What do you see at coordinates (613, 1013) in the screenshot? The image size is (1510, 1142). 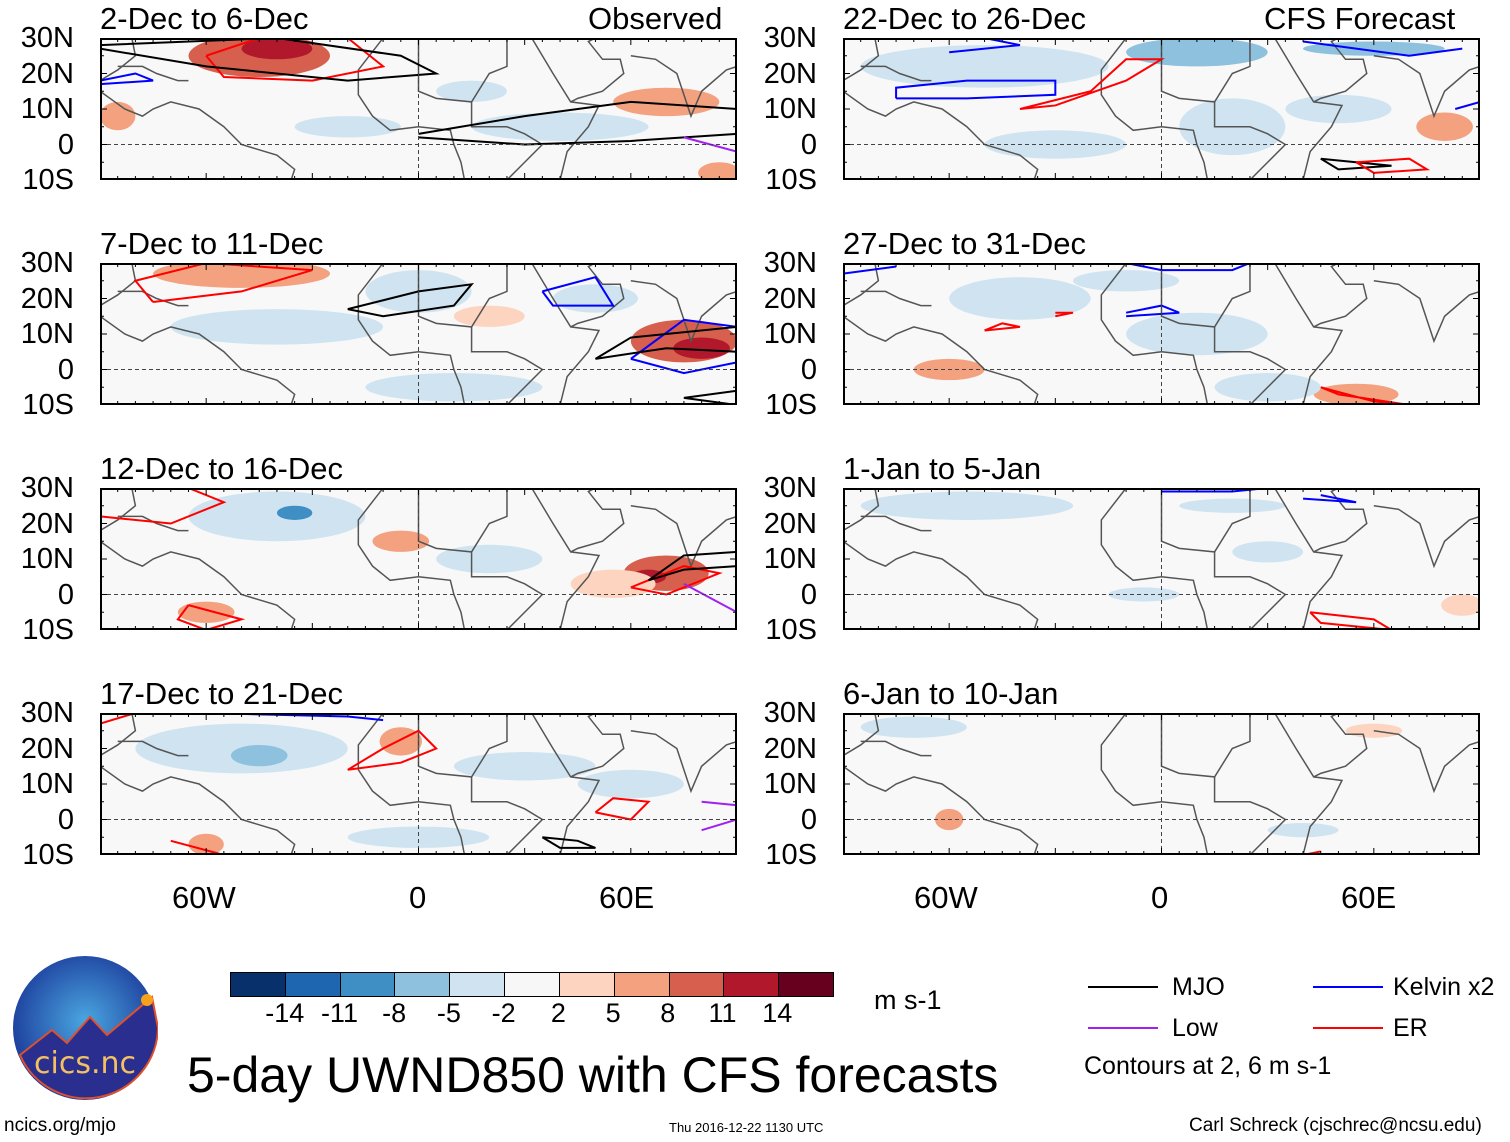 I see `colorbar-tick-label: 5` at bounding box center [613, 1013].